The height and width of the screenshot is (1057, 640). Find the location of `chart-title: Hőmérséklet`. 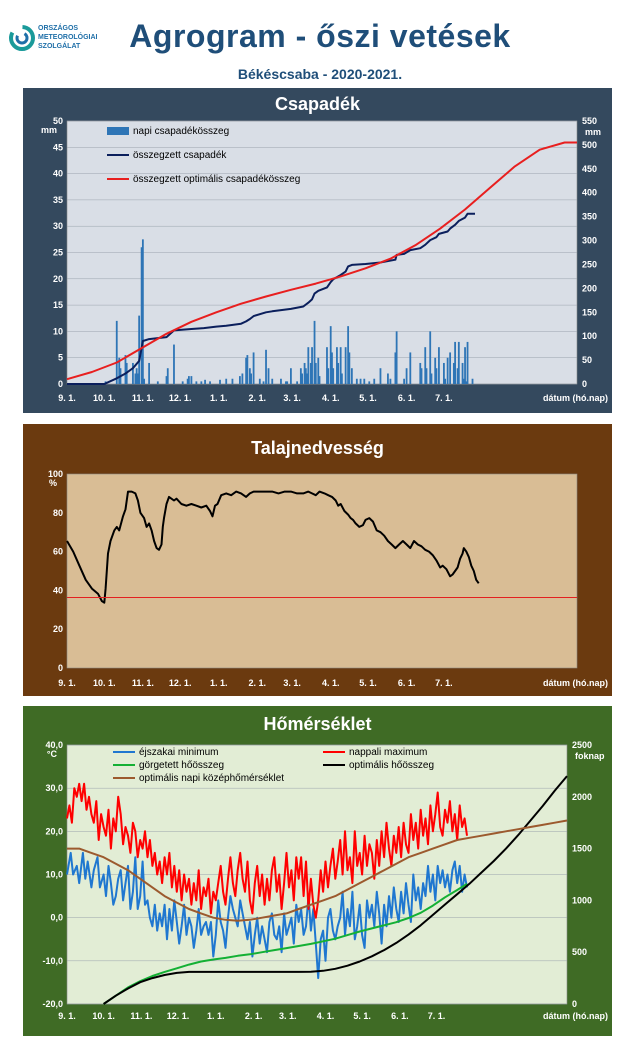

chart-title: Hőmérséklet is located at coordinates (317, 724).